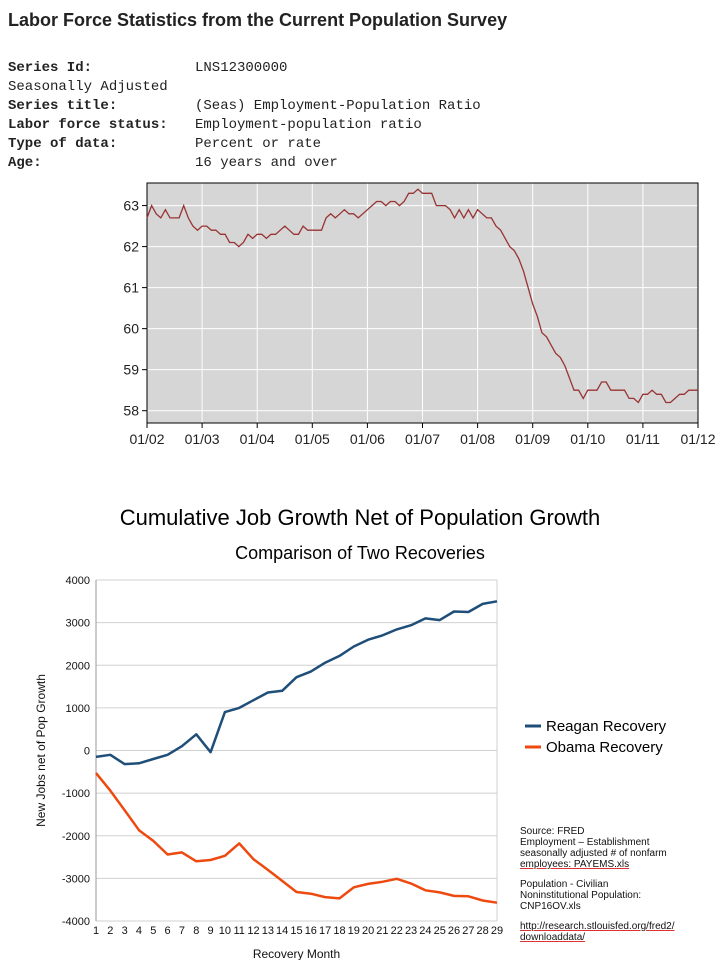 Image resolution: width=720 pixels, height=960 pixels. Describe the element at coordinates (575, 864) in the screenshot. I see `note-employment-3: employees: PAYEMS.xls` at that location.